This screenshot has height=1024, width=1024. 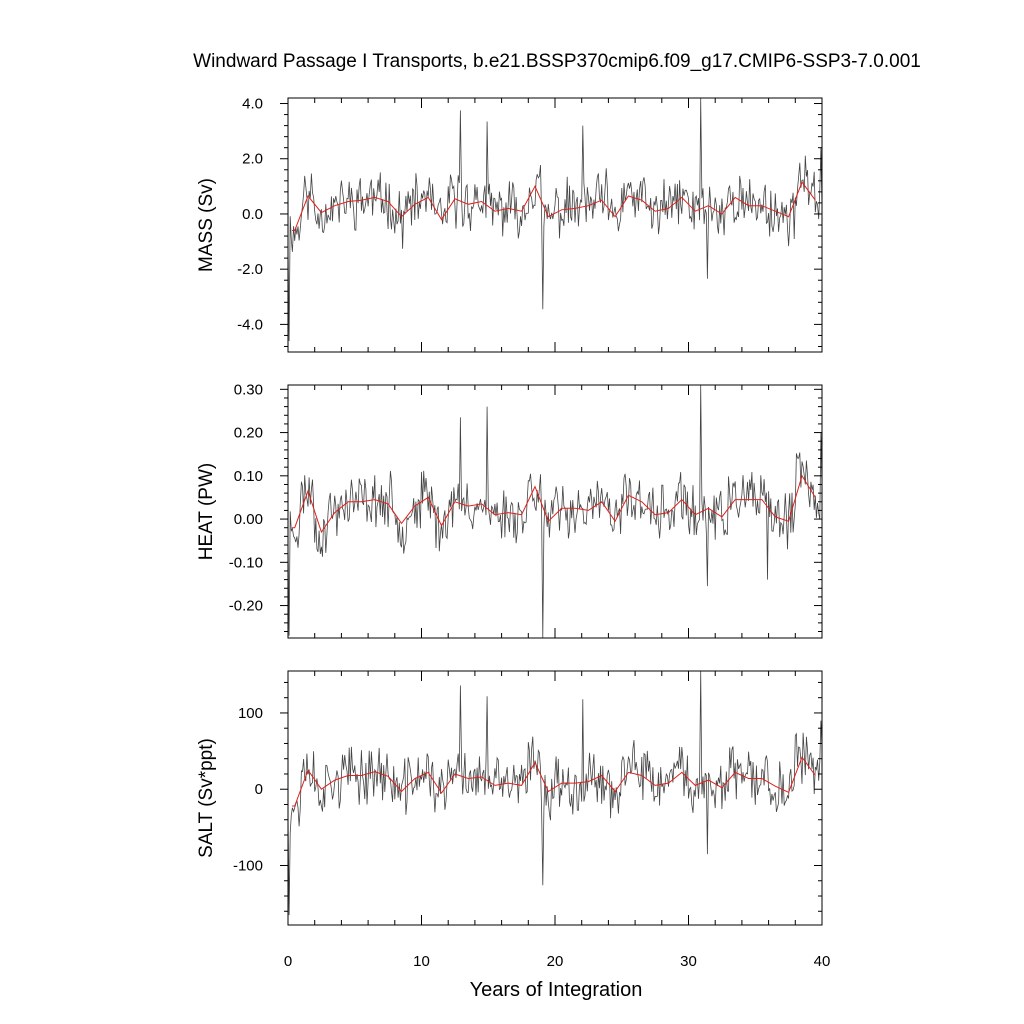 What do you see at coordinates (246, 562) in the screenshot?
I see `y-tick-label: -0.10` at bounding box center [246, 562].